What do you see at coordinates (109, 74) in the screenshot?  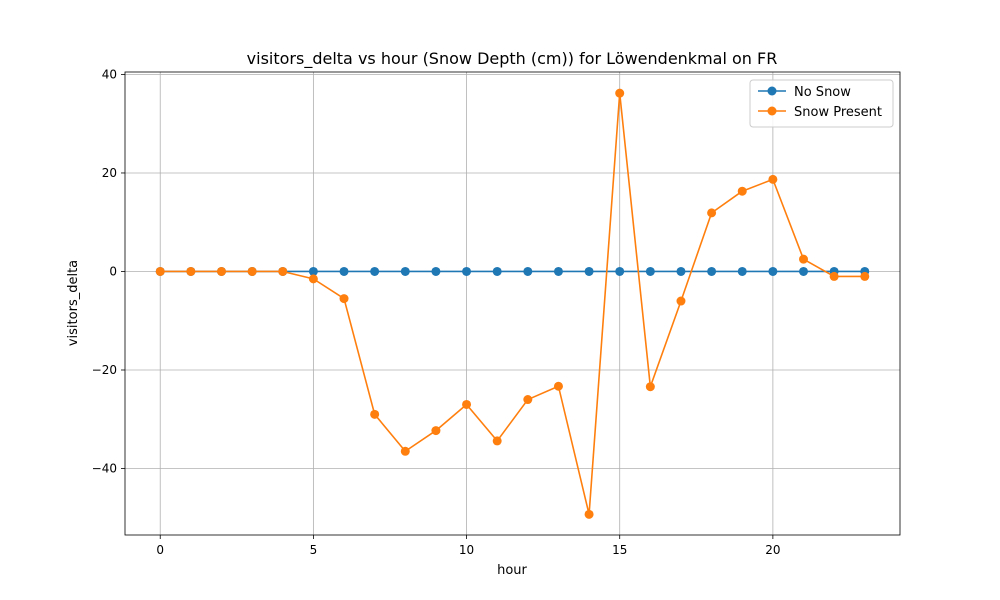 I see `y-tick-label: 40` at bounding box center [109, 74].